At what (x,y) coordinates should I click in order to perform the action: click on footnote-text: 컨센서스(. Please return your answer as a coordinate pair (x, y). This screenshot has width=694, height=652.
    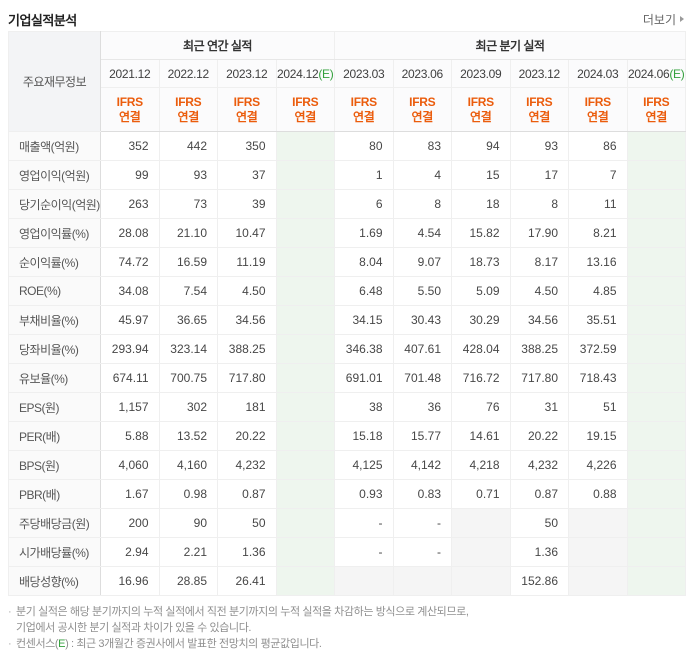
    Looking at the image, I should click on (37, 644).